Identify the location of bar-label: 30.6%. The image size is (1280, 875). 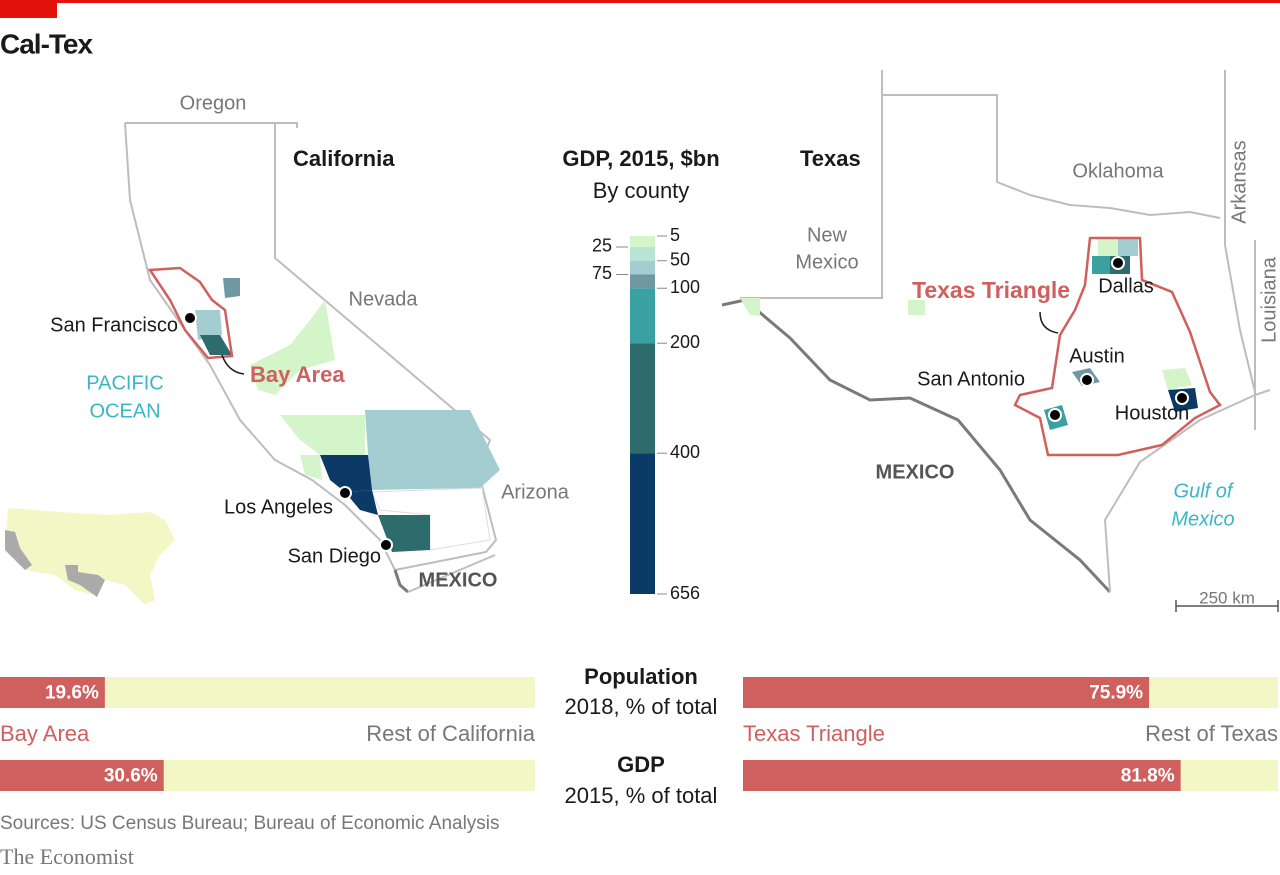
(131, 776).